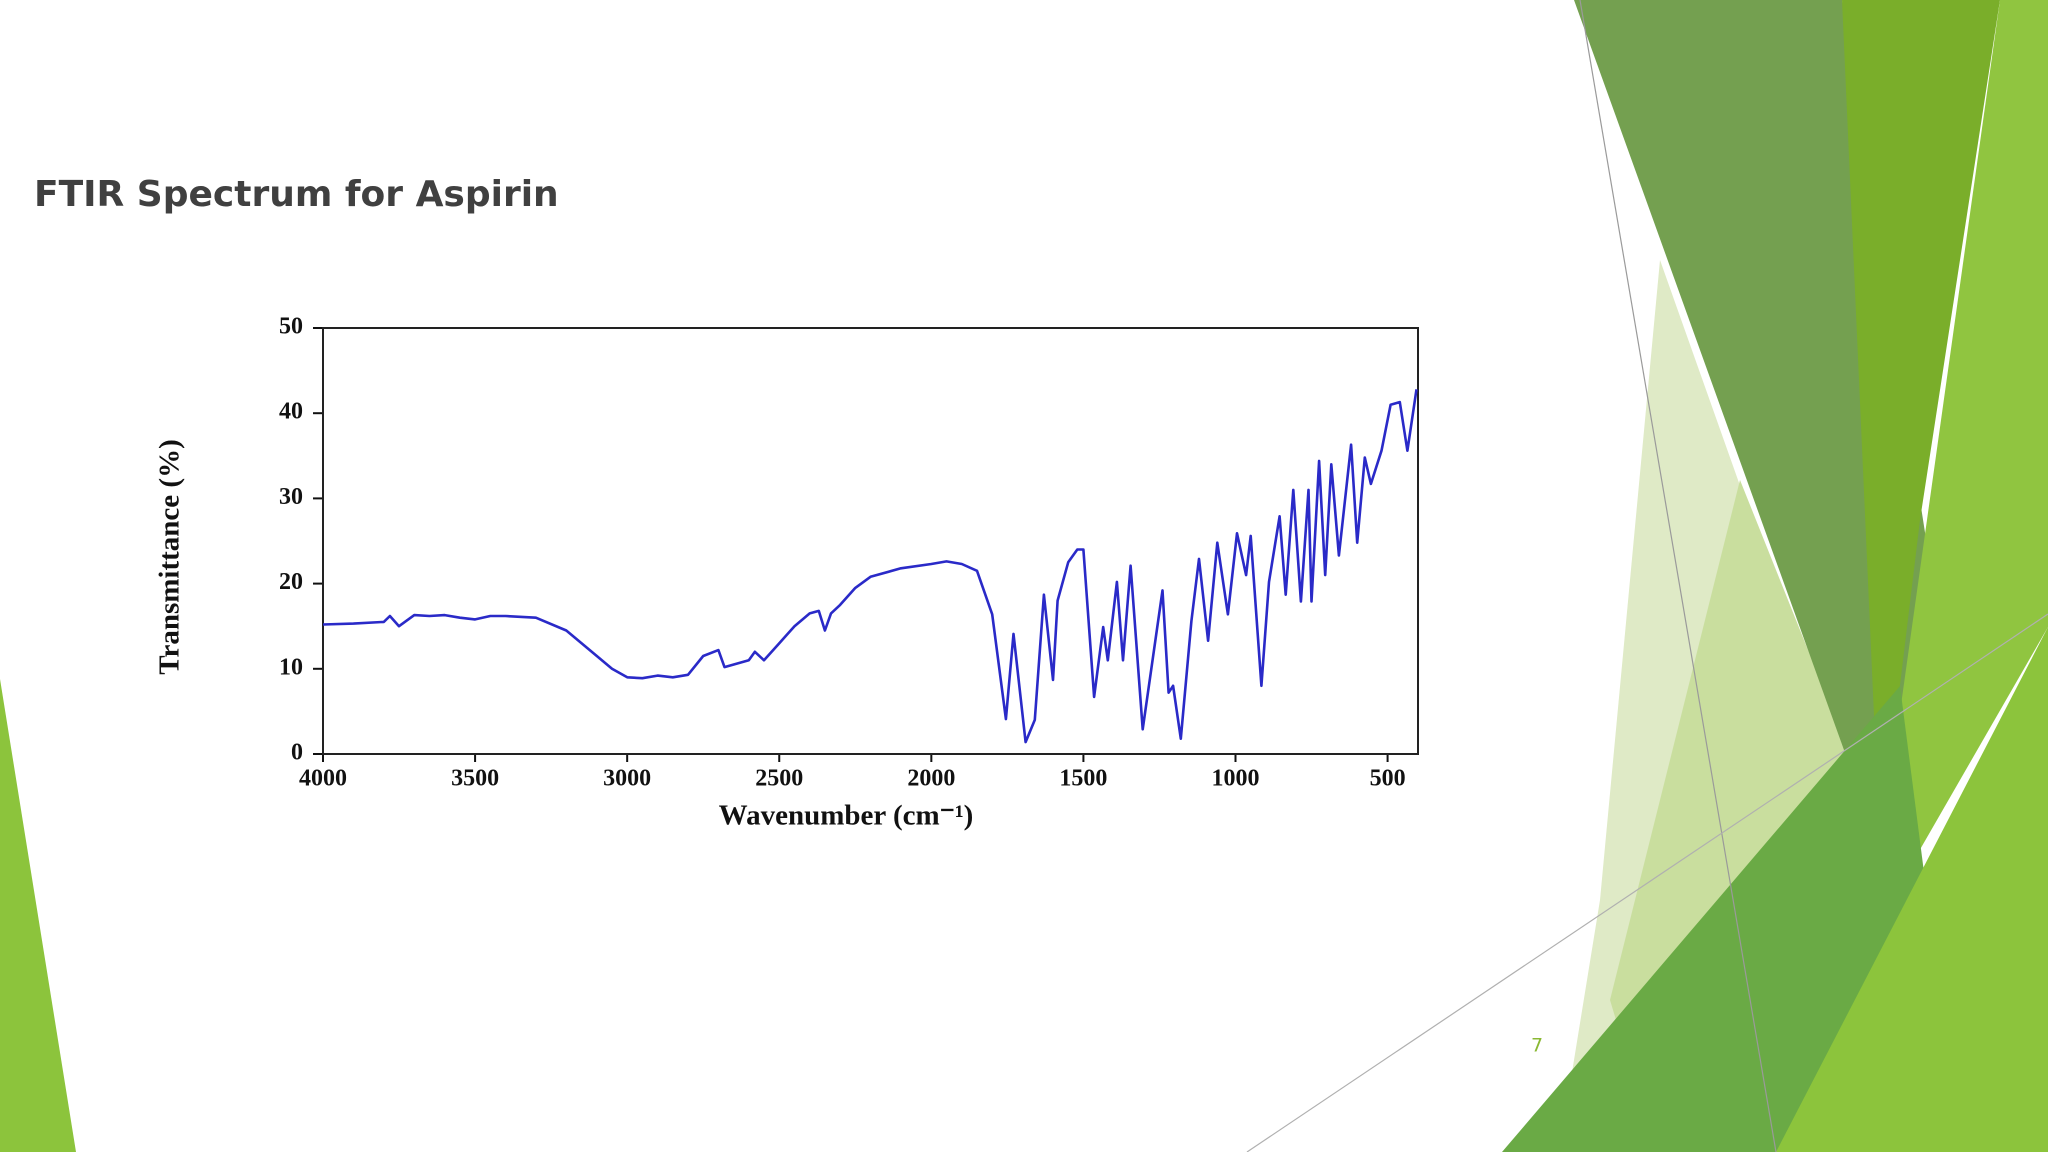  I want to click on x-tick-label: 3500, so click(475, 779).